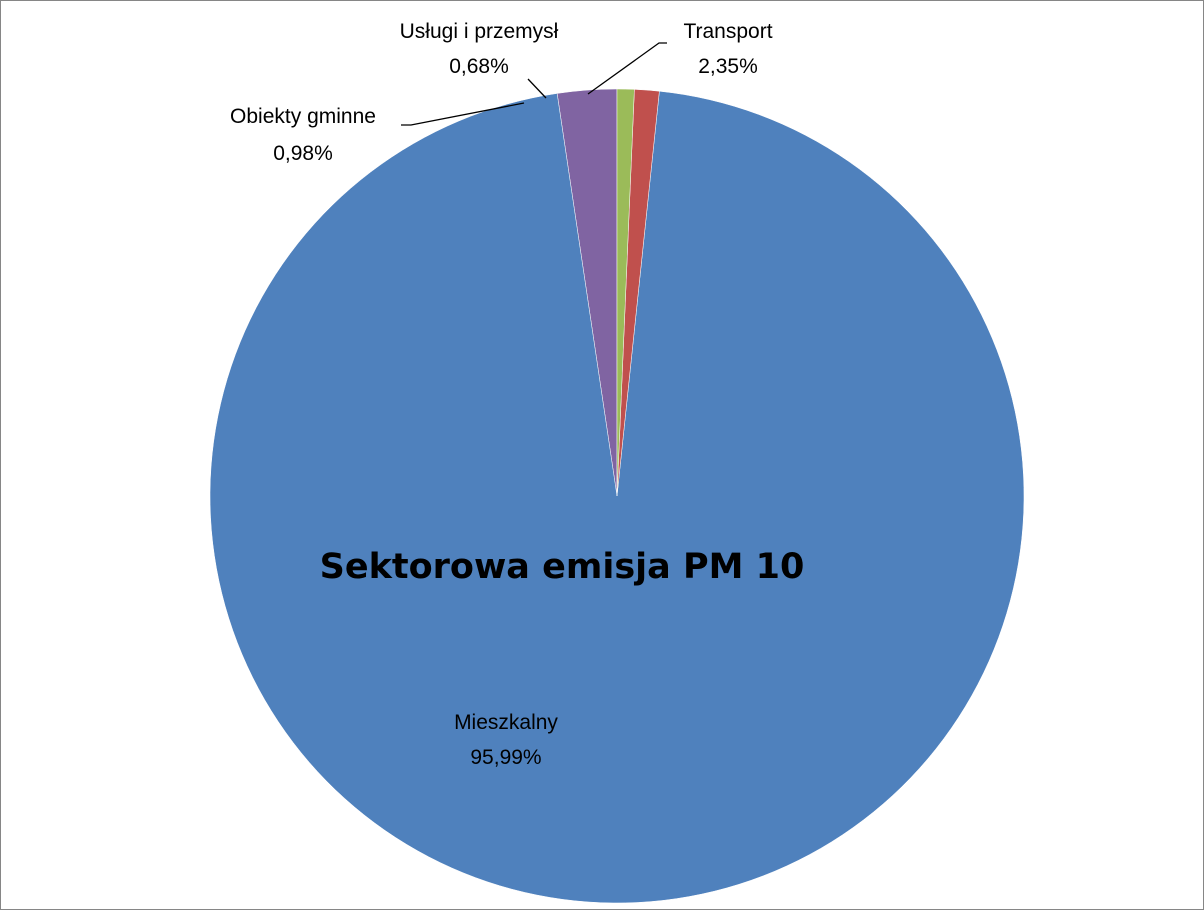  Describe the element at coordinates (728, 66) in the screenshot. I see `data-label-transport-value: 2,35%` at that location.